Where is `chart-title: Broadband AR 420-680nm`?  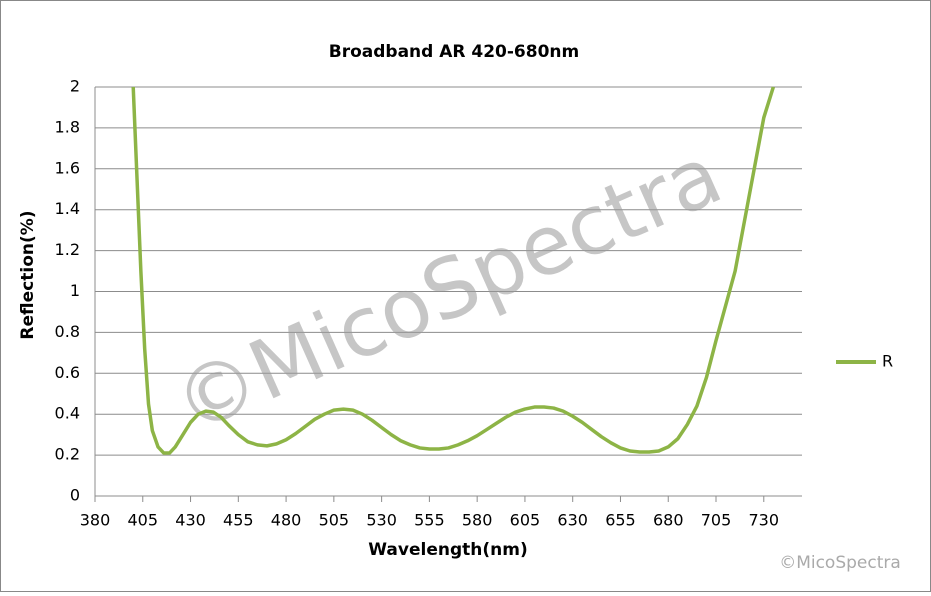 chart-title: Broadband AR 420-680nm is located at coordinates (454, 52).